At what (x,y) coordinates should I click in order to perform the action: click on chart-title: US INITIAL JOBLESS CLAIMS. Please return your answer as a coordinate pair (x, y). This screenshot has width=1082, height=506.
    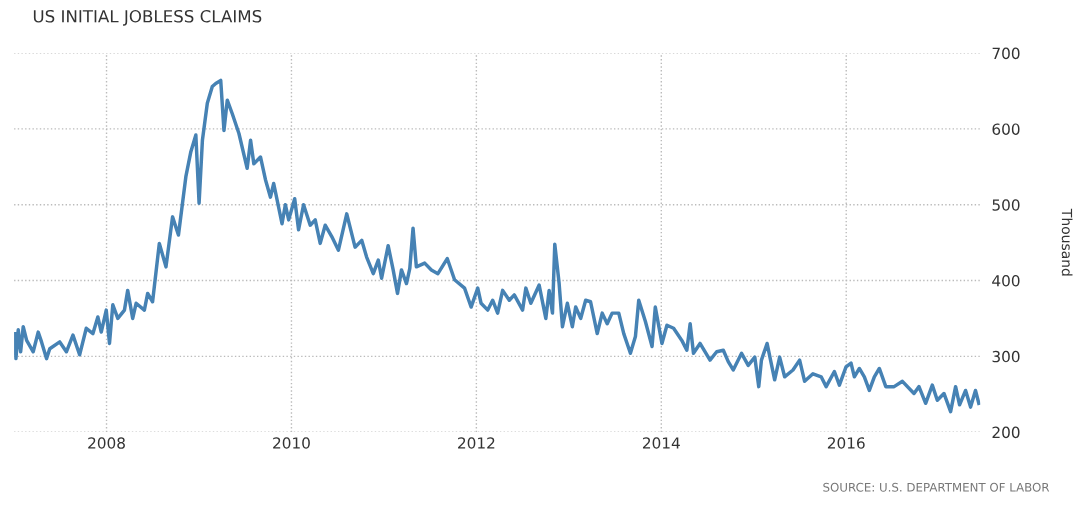
    Looking at the image, I should click on (147, 17).